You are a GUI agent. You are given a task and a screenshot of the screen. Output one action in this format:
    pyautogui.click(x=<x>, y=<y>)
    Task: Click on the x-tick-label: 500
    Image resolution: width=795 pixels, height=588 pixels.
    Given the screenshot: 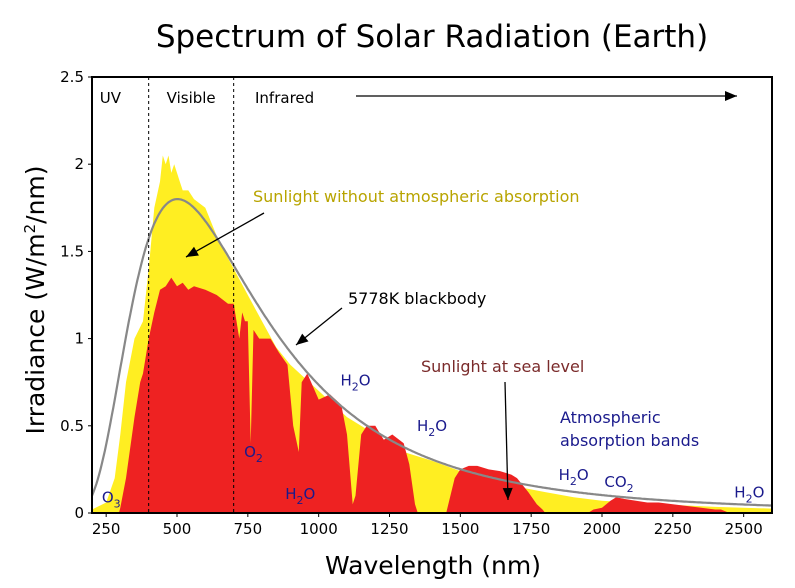 What is the action you would take?
    pyautogui.click(x=177, y=529)
    